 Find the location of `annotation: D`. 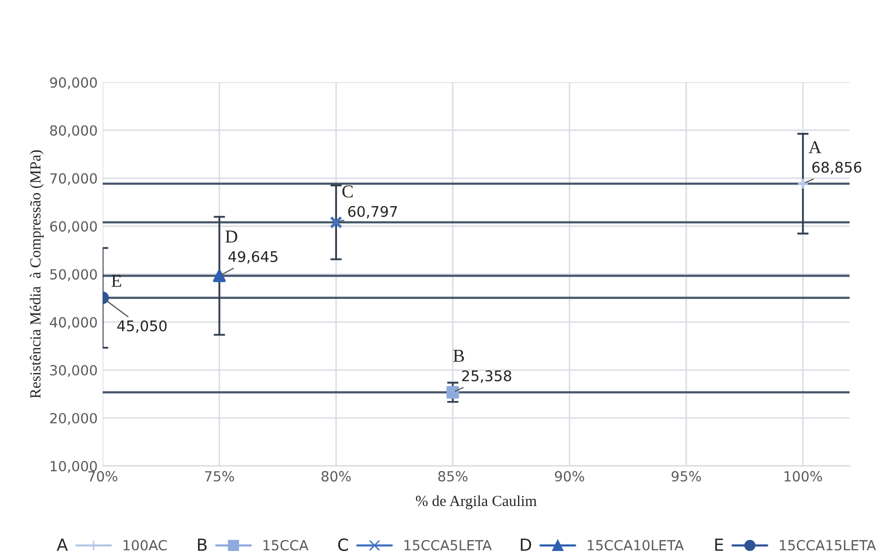

annotation: D is located at coordinates (231, 236).